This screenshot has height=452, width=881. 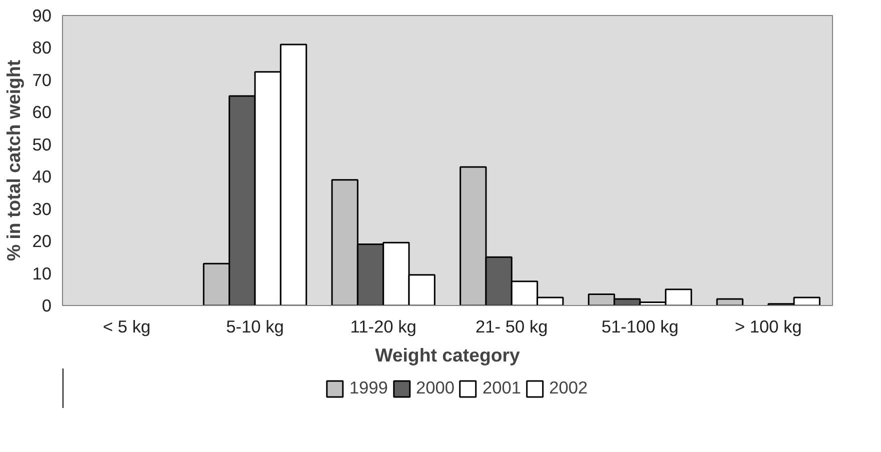 What do you see at coordinates (13, 161) in the screenshot?
I see `y-axis-title: % in total catch weight` at bounding box center [13, 161].